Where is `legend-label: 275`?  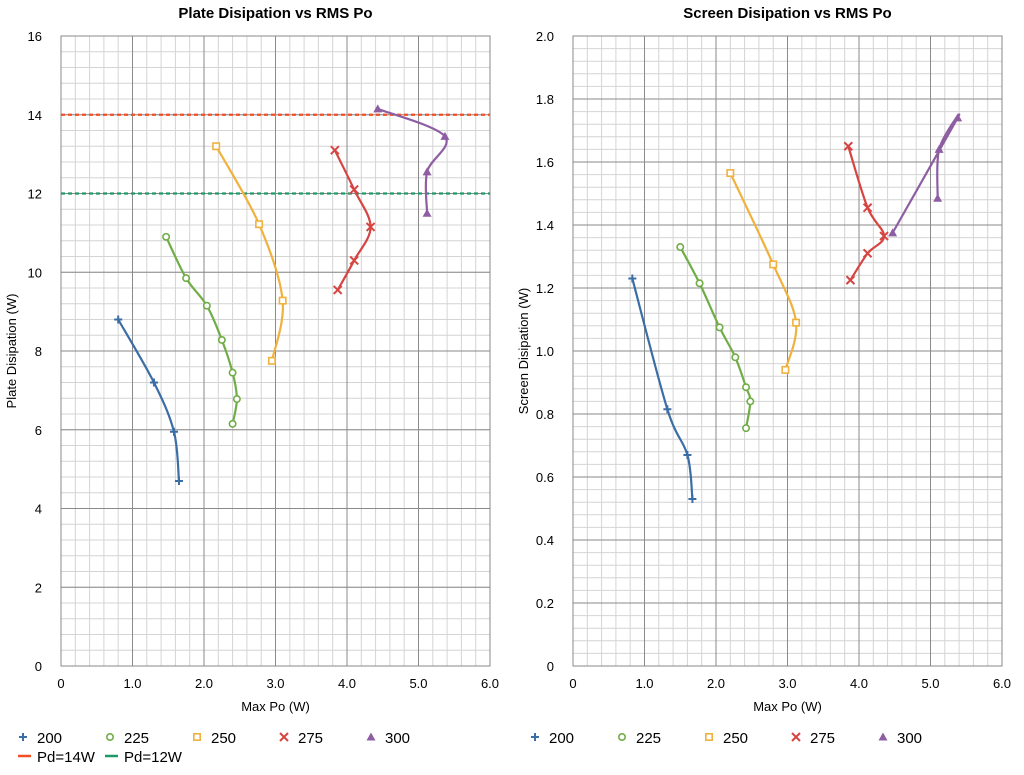
legend-label: 275 is located at coordinates (822, 738).